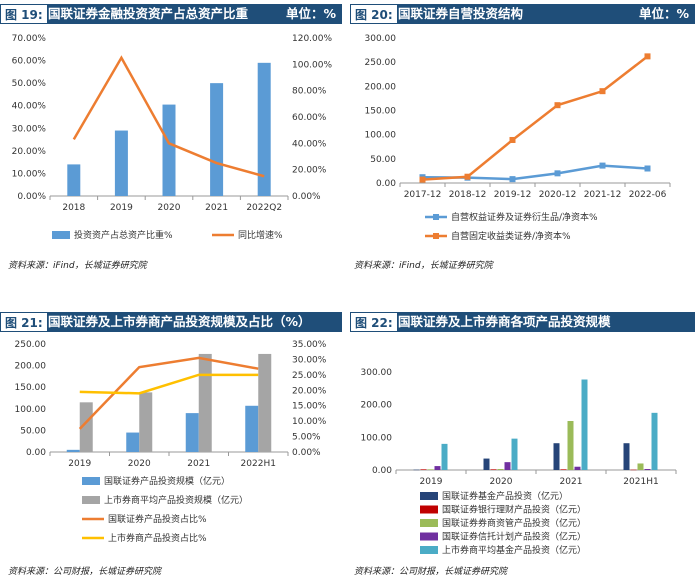 Image resolution: width=700 pixels, height=580 pixels. I want to click on y2-tick-label: 80.00%, so click(309, 92).